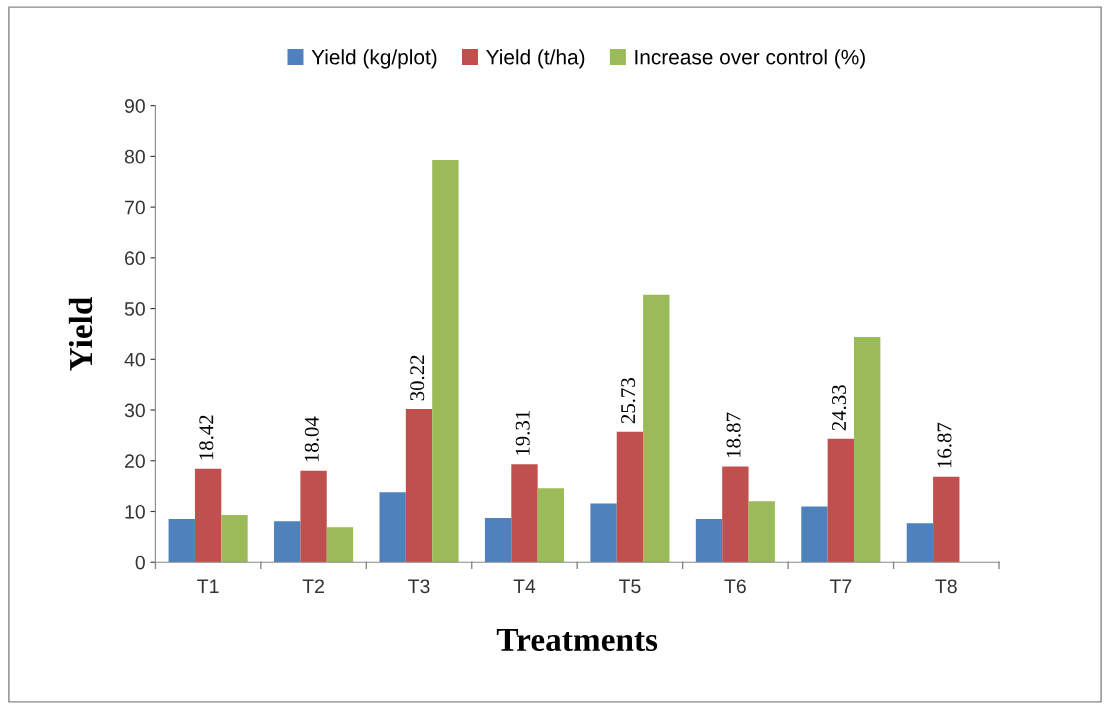 Image resolution: width=1110 pixels, height=709 pixels. I want to click on data-label: 18.87, so click(733, 435).